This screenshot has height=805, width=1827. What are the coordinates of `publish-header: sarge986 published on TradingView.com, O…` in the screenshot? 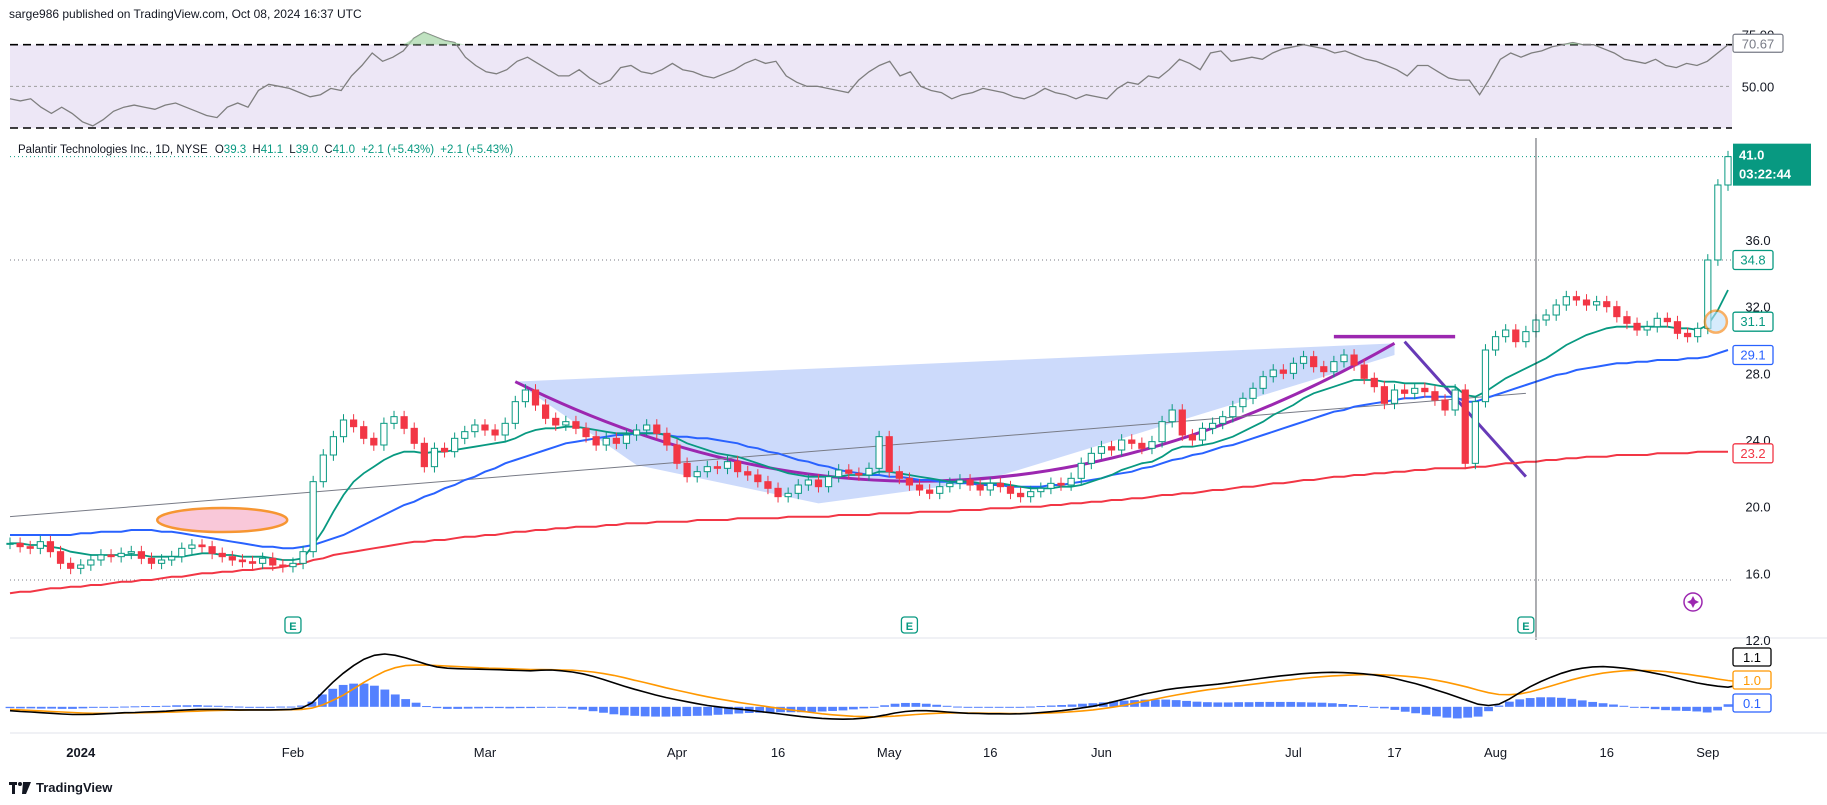 It's located at (185, 14).